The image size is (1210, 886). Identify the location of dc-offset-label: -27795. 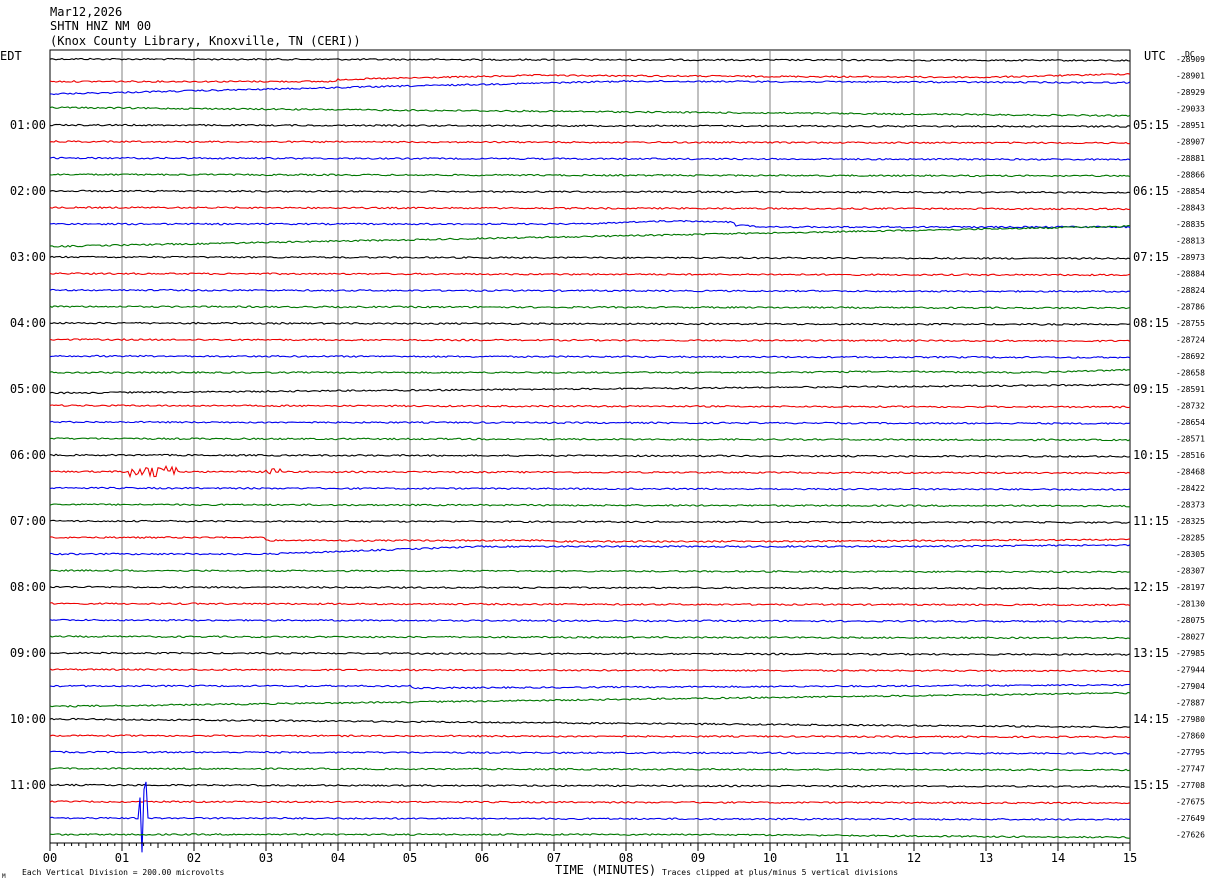
(1190, 752).